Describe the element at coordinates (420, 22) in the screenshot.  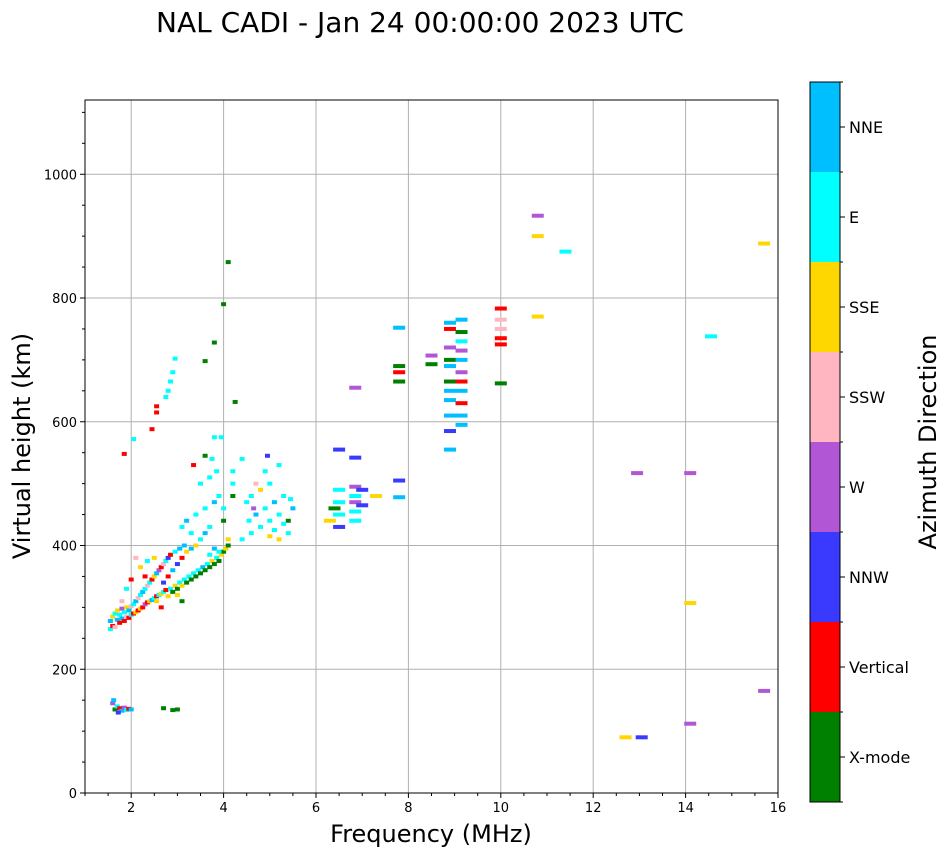
I see `chart-title: NAL CADI - Jan 24 00:00:00 2023 UTC` at that location.